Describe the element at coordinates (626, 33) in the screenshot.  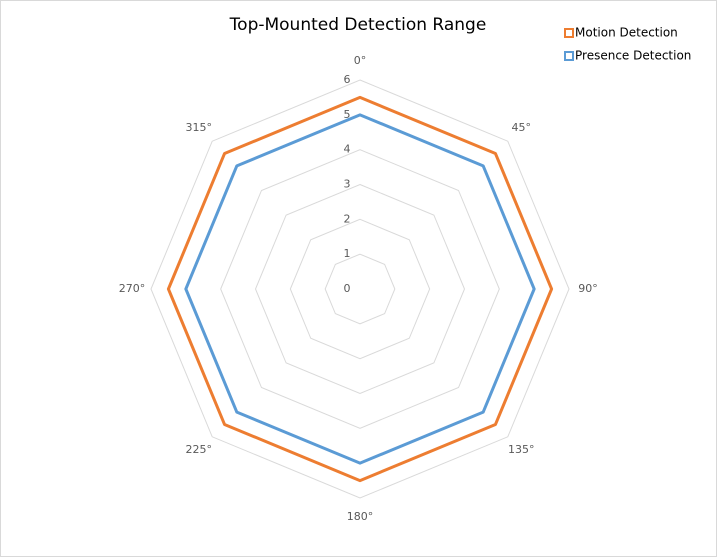
I see `legend-label: Motion Detection` at that location.